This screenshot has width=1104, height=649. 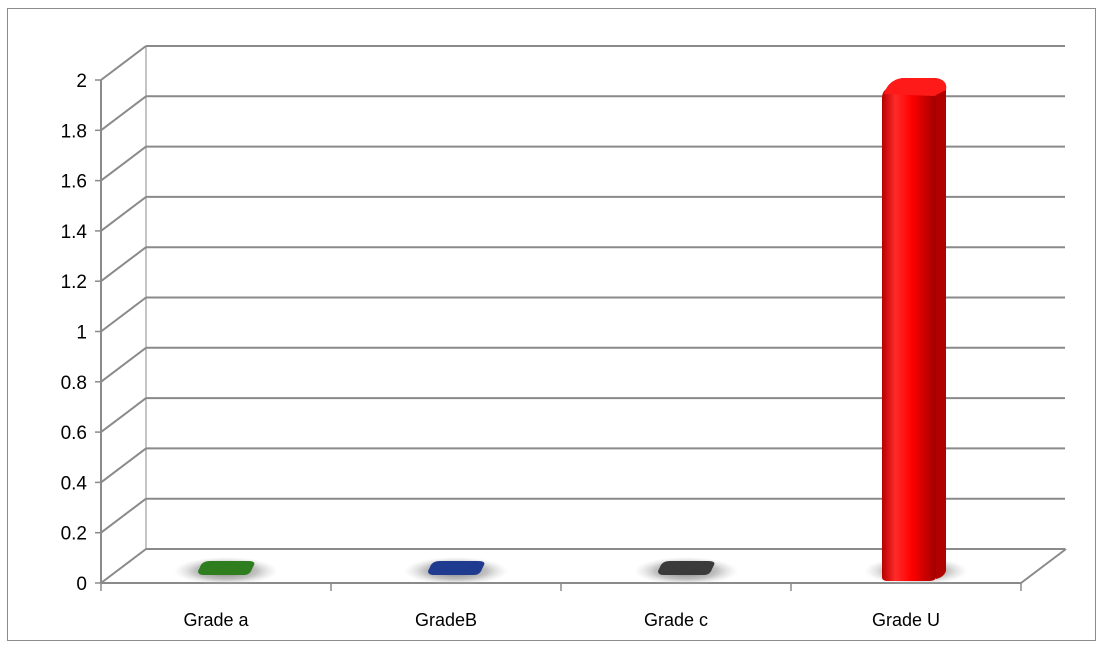 I want to click on y-tick-label: 1, so click(x=81, y=333).